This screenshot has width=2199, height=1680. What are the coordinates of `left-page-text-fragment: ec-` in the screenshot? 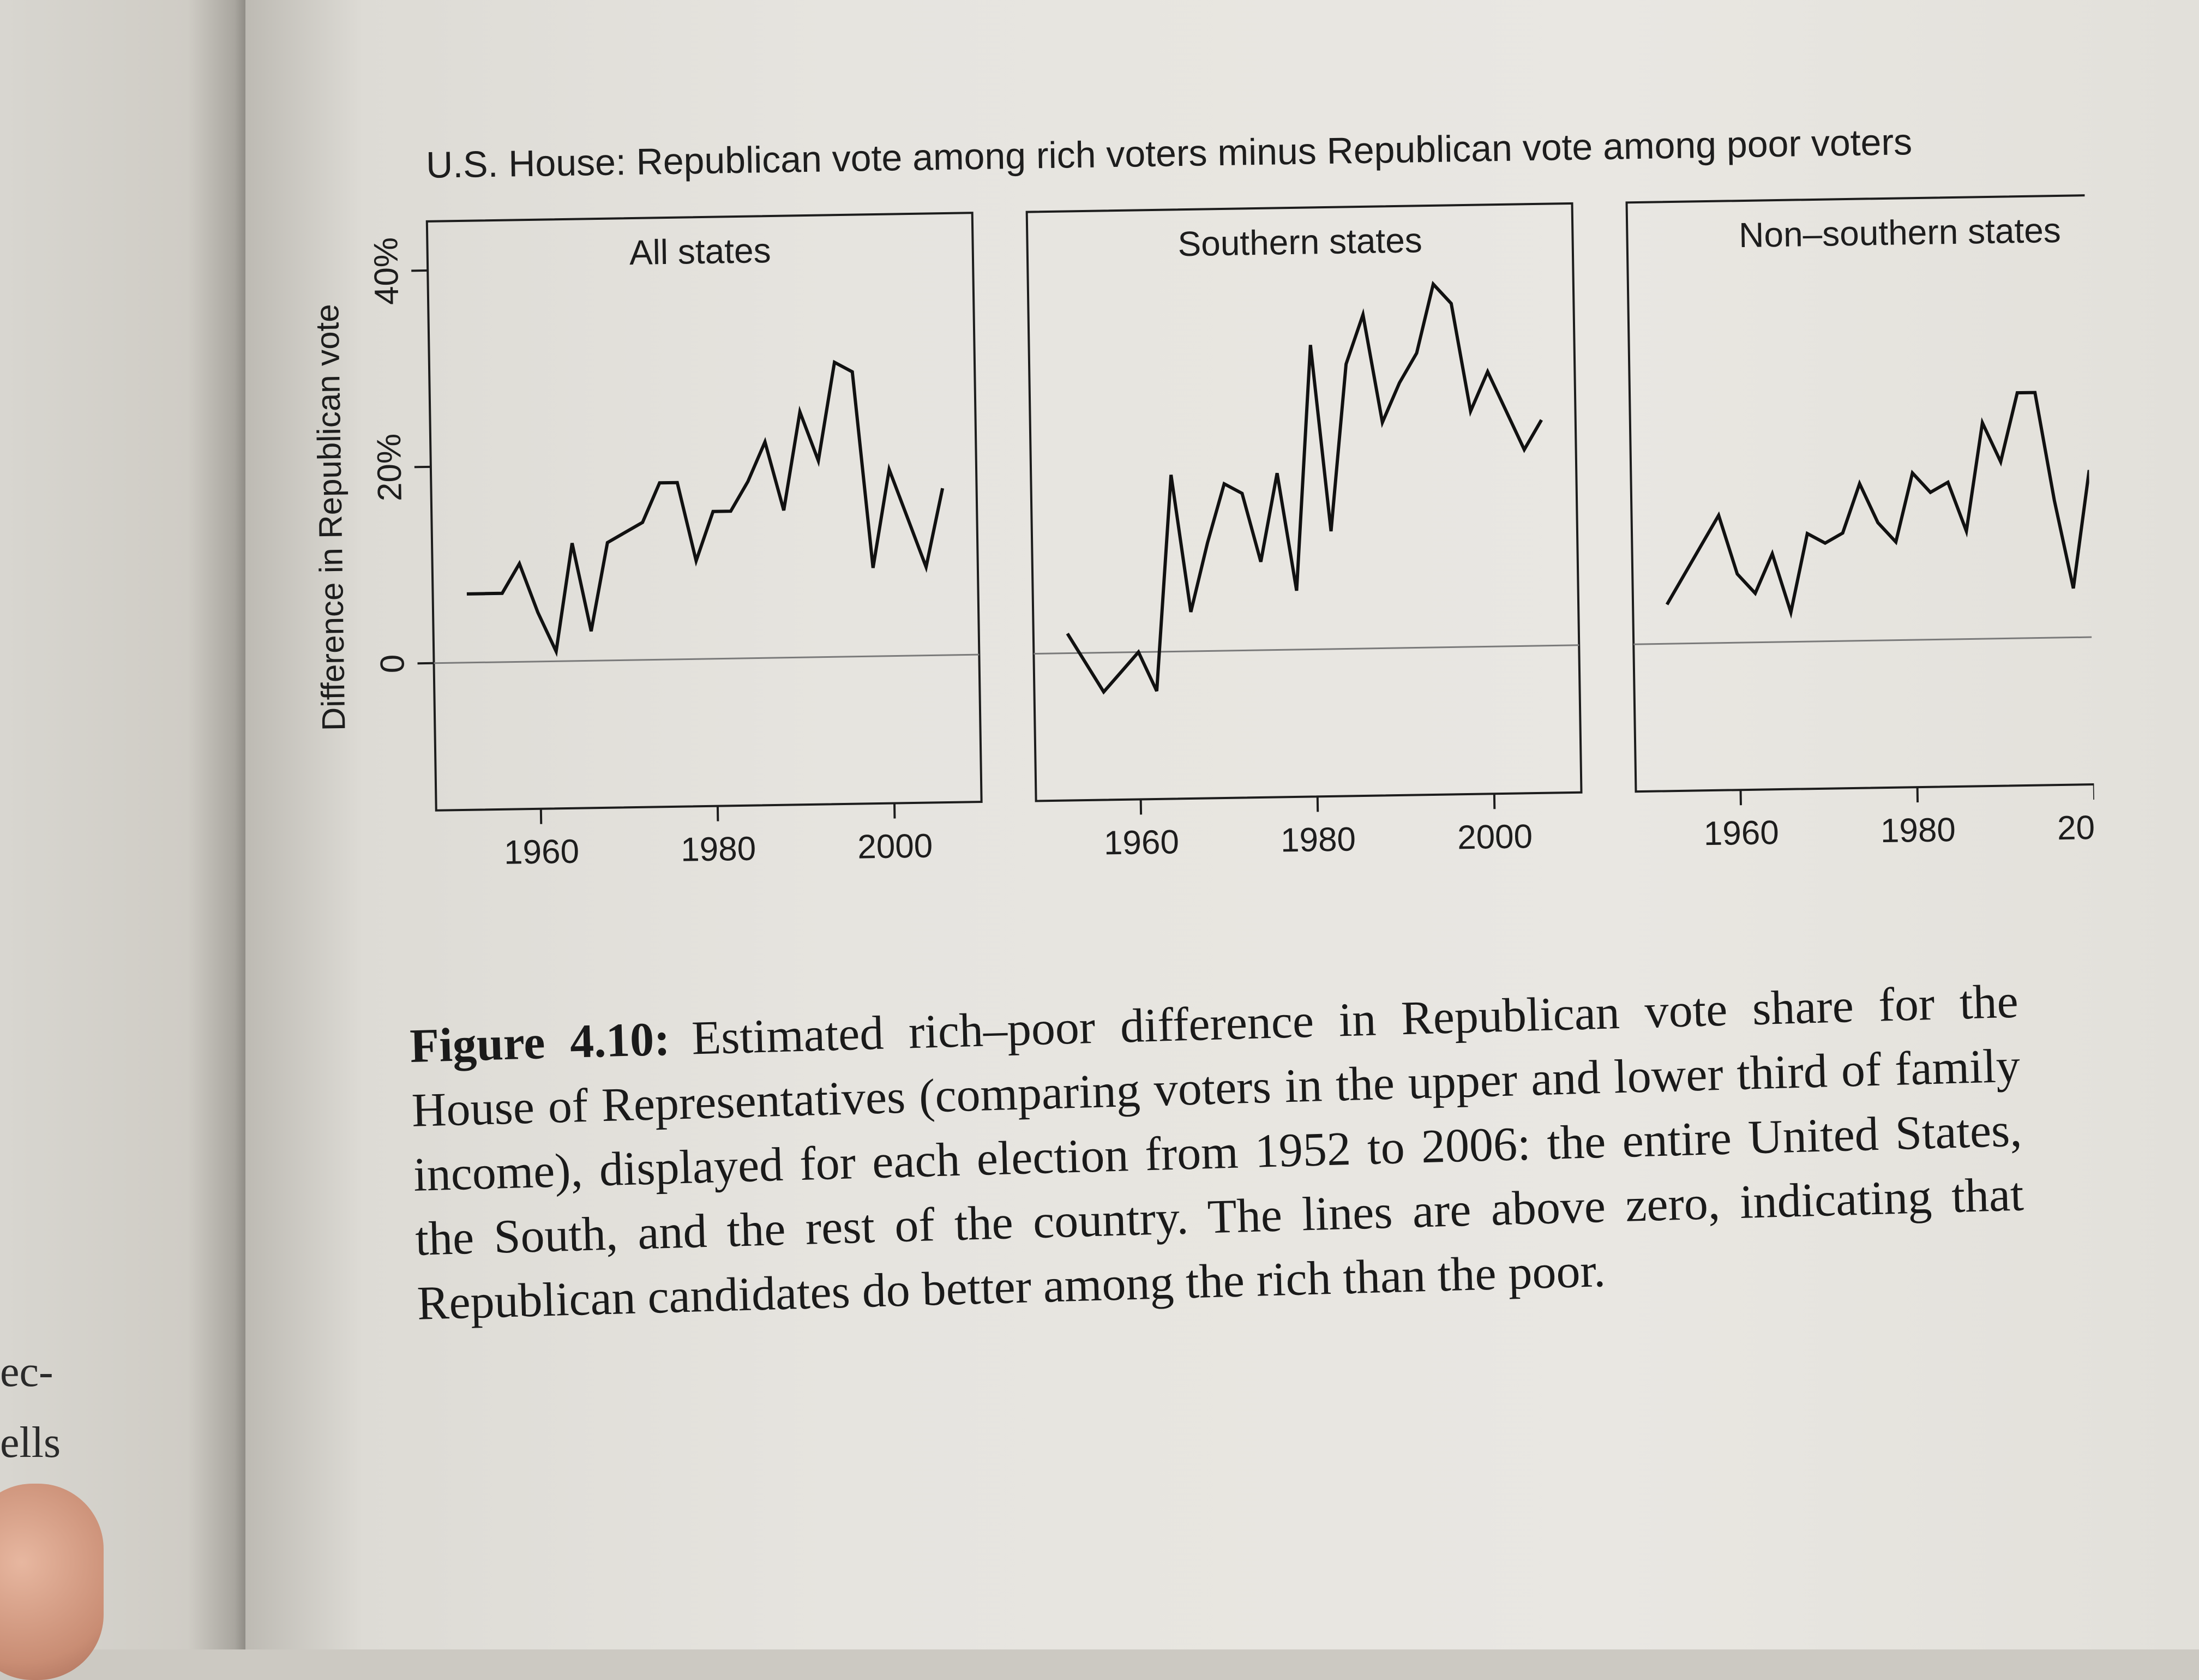 It's located at (26, 1372).